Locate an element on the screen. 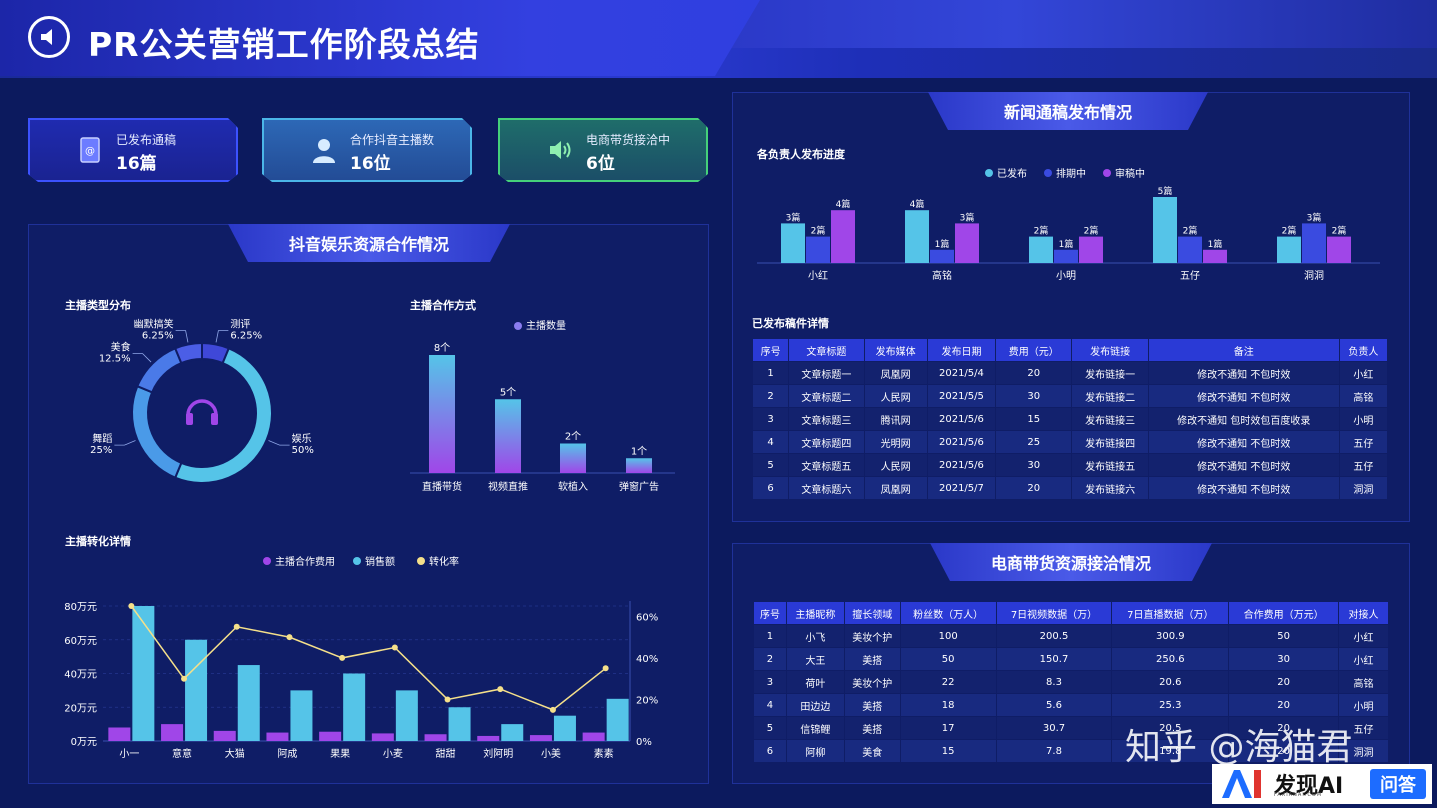 This screenshot has width=1437, height=808. table-cell: 文章标题五 is located at coordinates (826, 465).